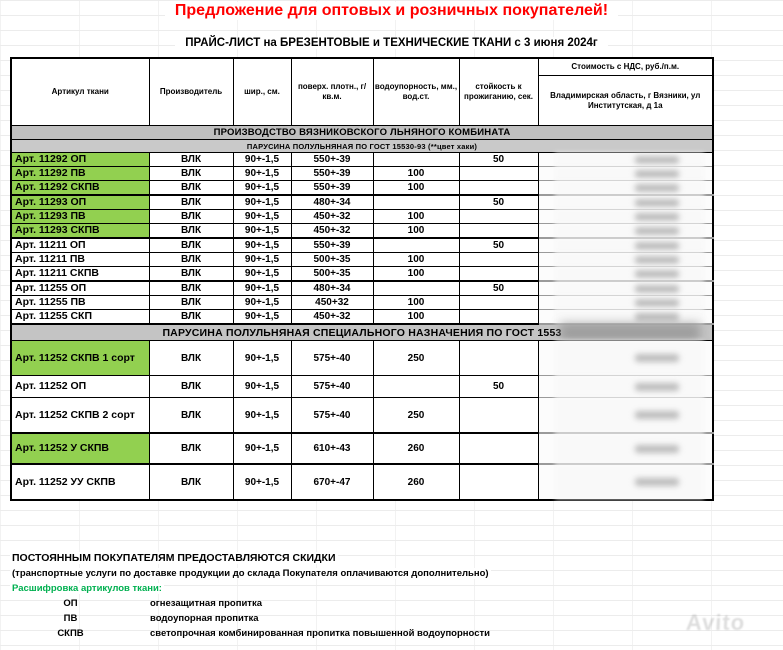  What do you see at coordinates (362, 231) in the screenshot?
I see `table-row: Арт. 11293 СКПВ ВЛК 90+-1,5 450+-32 100` at bounding box center [362, 231].